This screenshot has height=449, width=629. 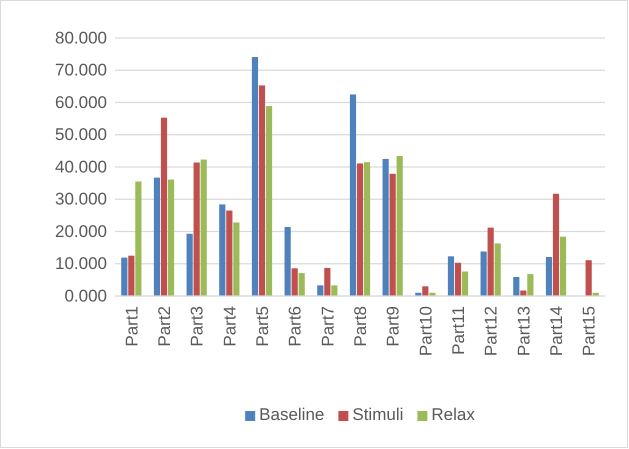 What do you see at coordinates (524, 331) in the screenshot?
I see `x-tick-label: Part13` at bounding box center [524, 331].